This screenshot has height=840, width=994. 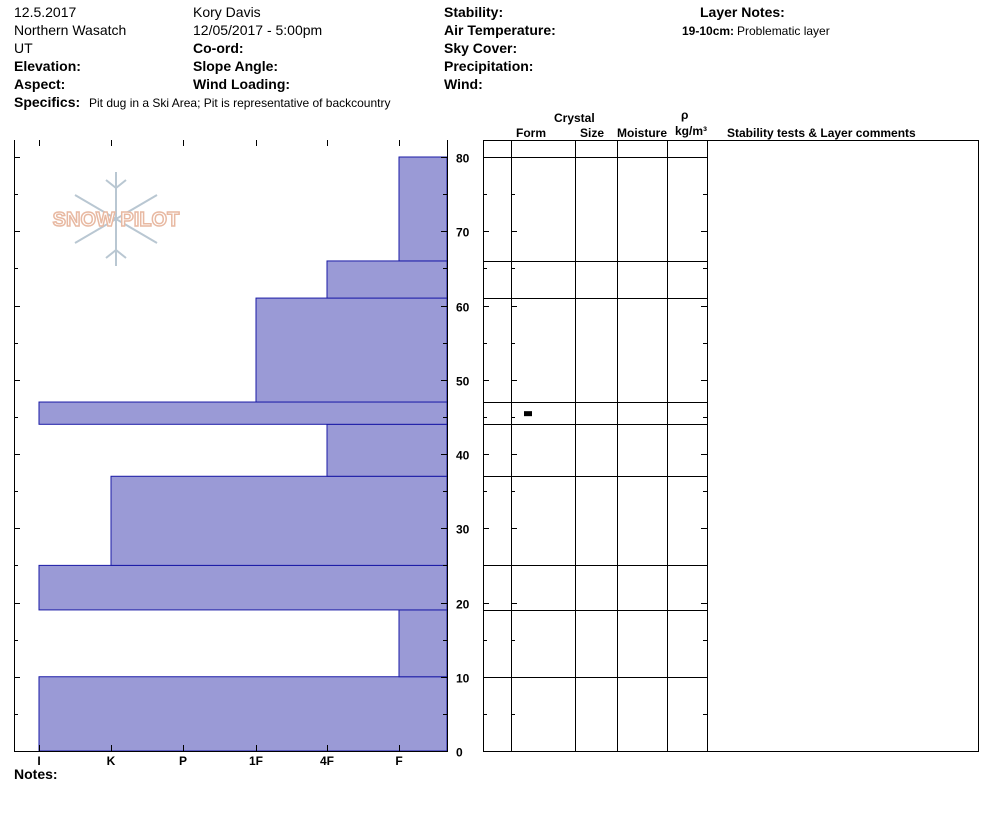 What do you see at coordinates (463, 308) in the screenshot?
I see `y-tick-label: 60` at bounding box center [463, 308].